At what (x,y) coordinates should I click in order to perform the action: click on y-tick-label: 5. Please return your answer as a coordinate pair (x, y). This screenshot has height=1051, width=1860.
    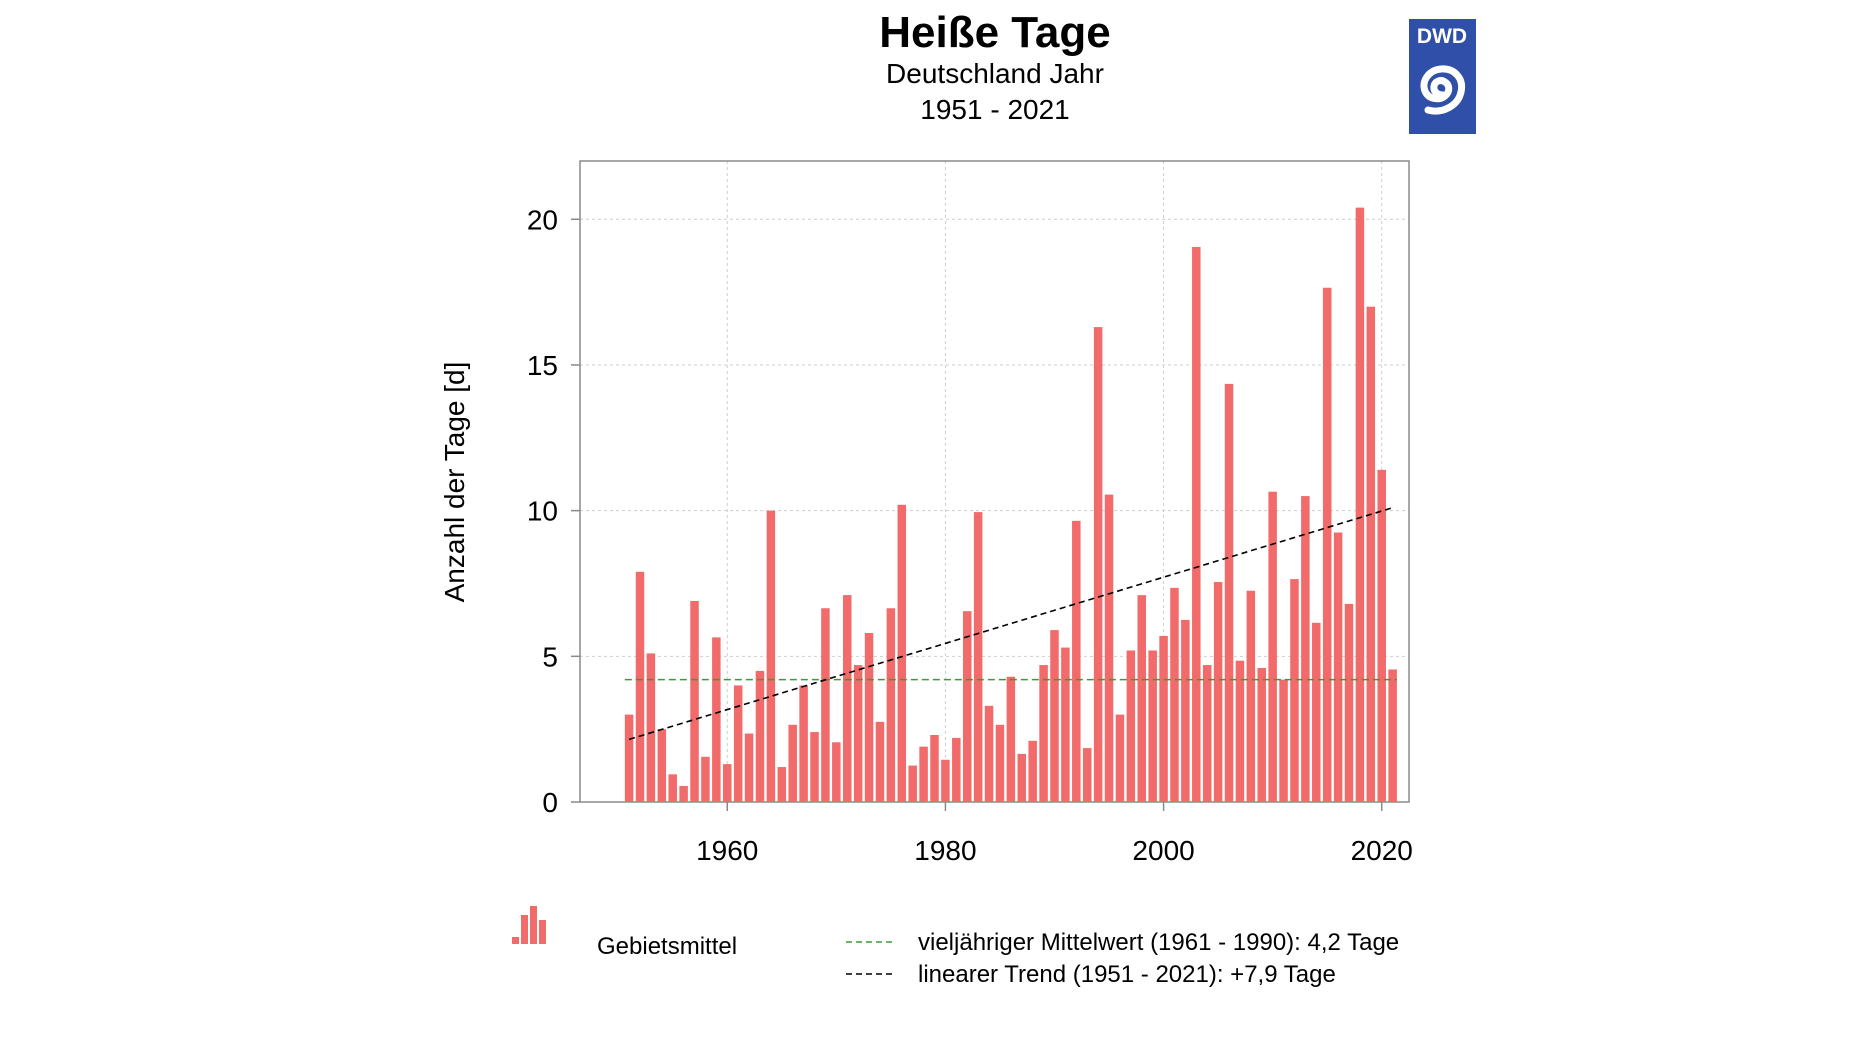
    Looking at the image, I should click on (550, 656).